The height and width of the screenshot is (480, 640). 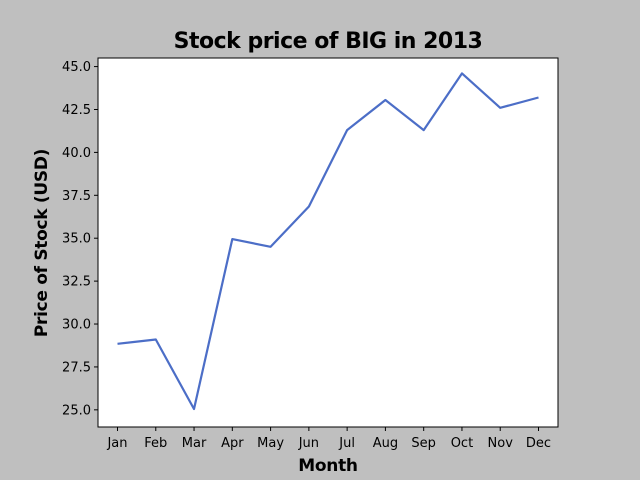 I want to click on y-tick-label: 42.5, so click(x=76, y=110).